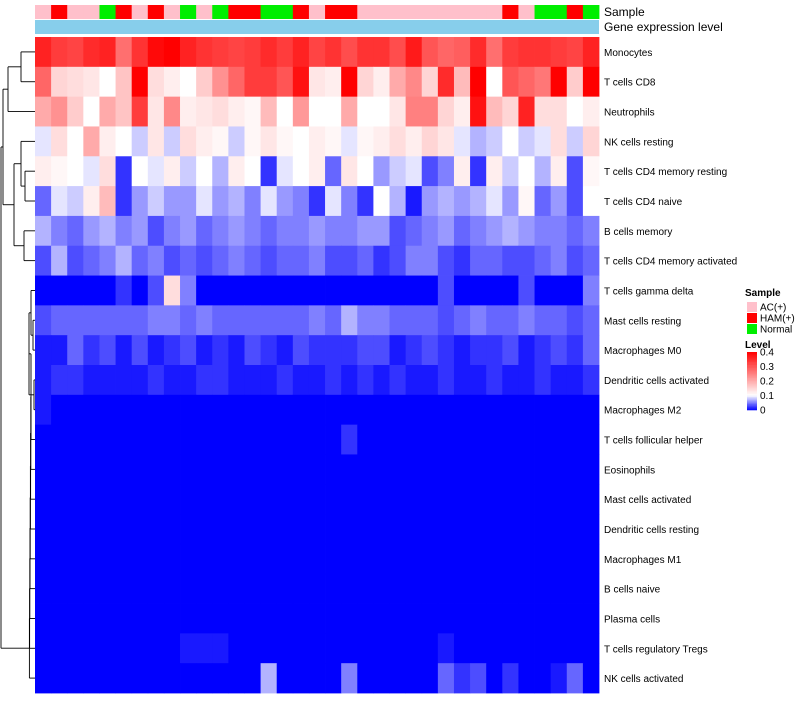  Describe the element at coordinates (643, 351) in the screenshot. I see `row-label: Macrophages M0` at that location.